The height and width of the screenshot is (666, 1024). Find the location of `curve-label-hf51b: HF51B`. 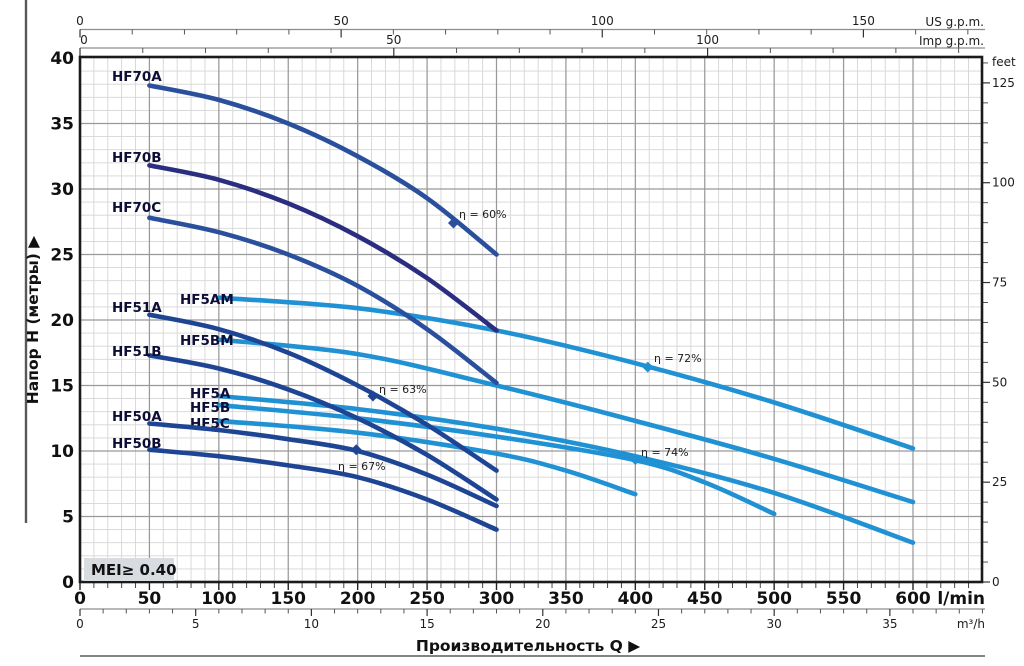

curve-label-hf51b: HF51B is located at coordinates (137, 352).